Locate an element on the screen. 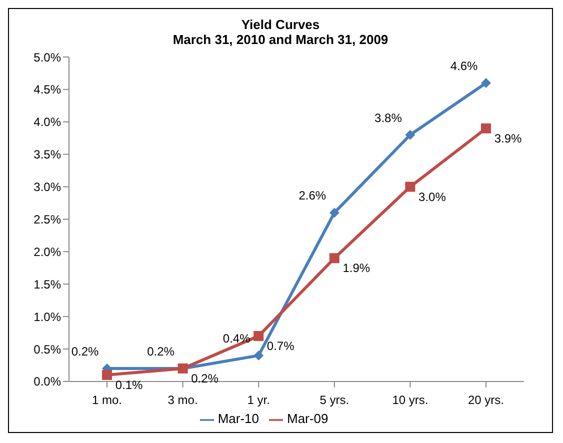  data-label: 3.8% is located at coordinates (388, 117).